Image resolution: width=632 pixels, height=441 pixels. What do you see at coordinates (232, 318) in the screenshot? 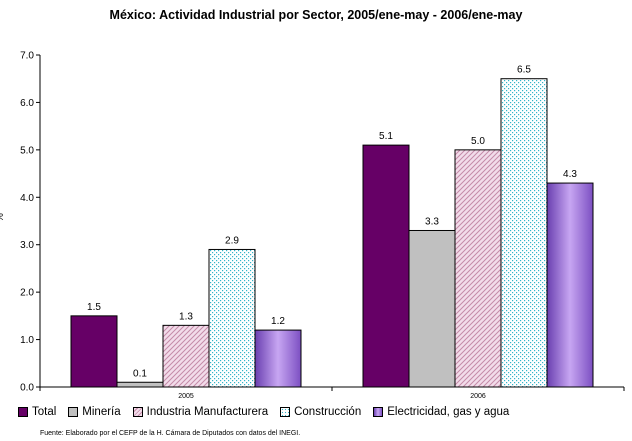
I see `bar-construcci-n-2005` at bounding box center [232, 318].